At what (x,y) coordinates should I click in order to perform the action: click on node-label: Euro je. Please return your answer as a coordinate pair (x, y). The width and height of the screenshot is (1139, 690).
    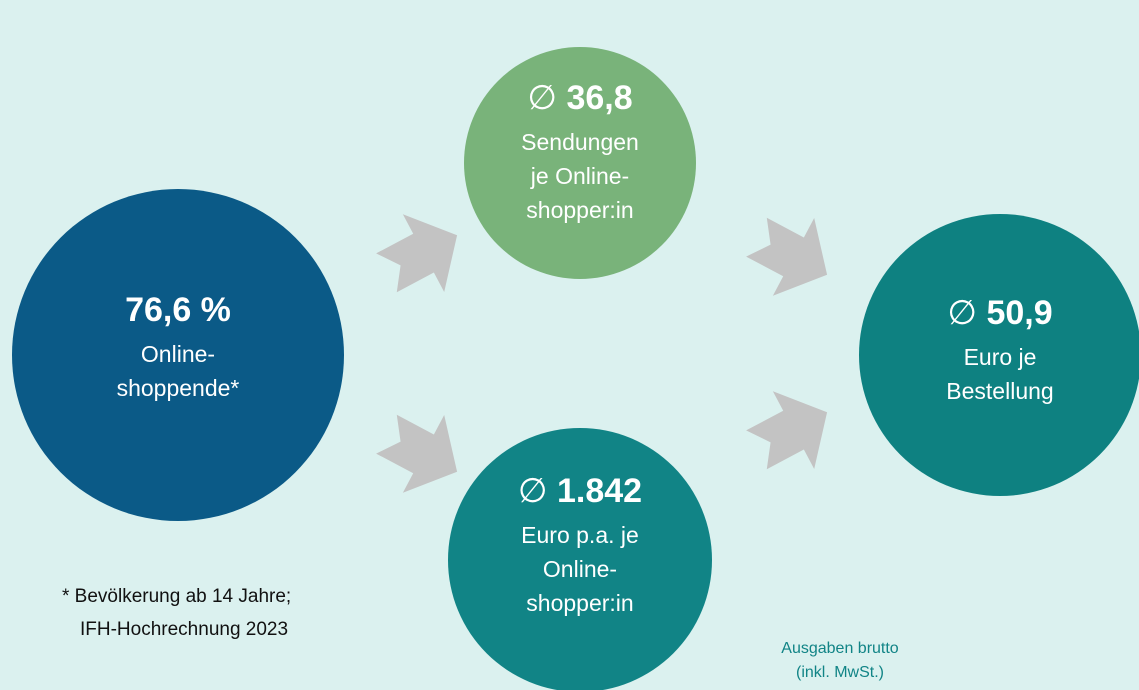
    Looking at the image, I should click on (1000, 357).